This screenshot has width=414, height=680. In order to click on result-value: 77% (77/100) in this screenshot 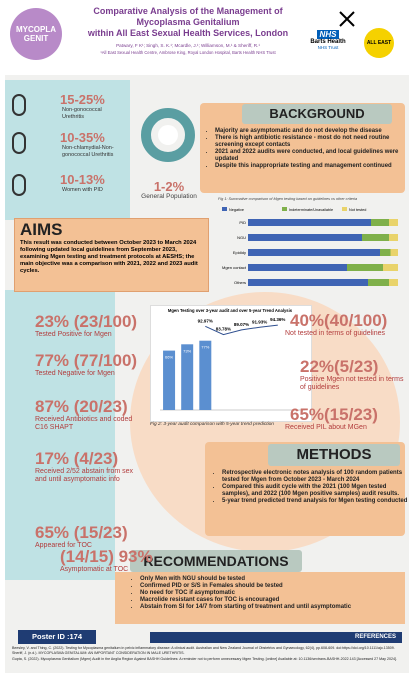, I will do `click(86, 360)`.